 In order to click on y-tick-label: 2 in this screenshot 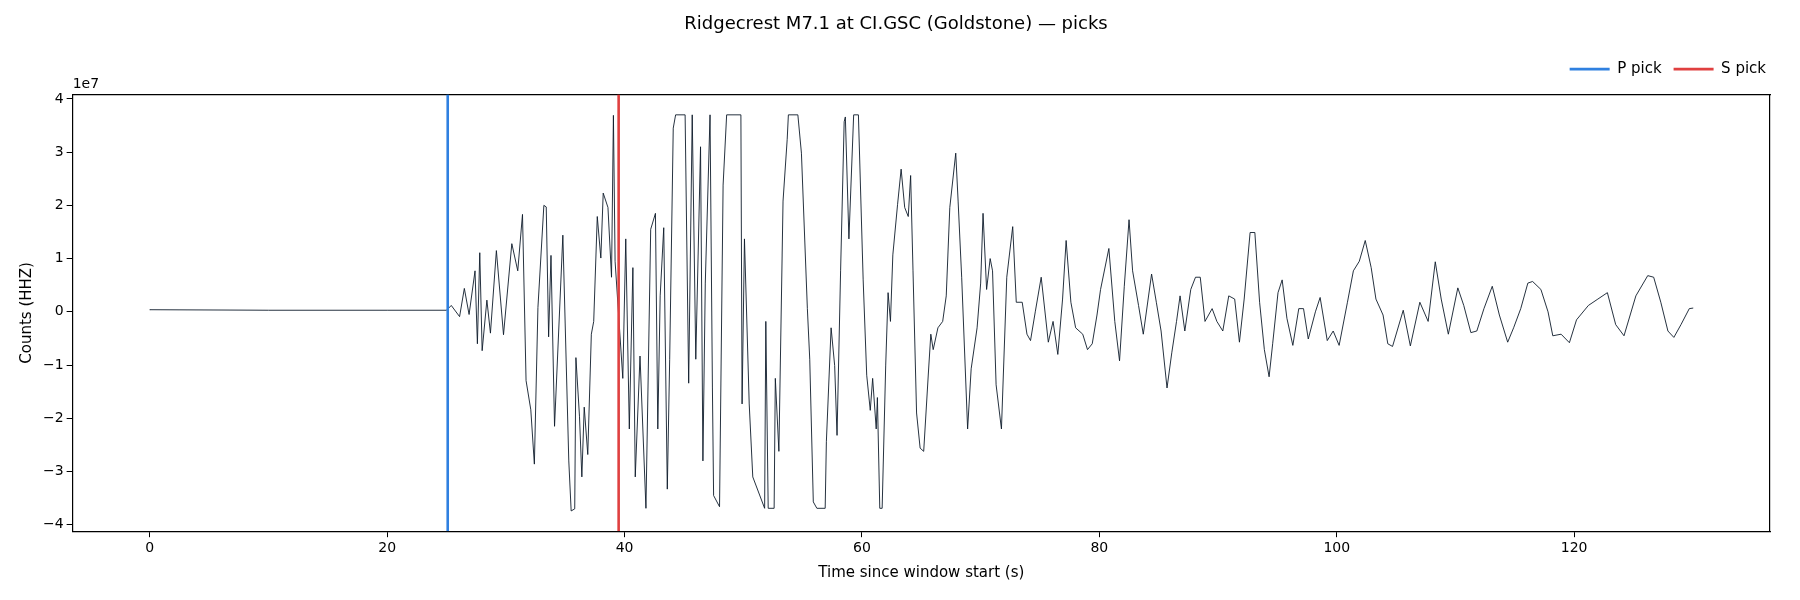, I will do `click(59, 203)`.